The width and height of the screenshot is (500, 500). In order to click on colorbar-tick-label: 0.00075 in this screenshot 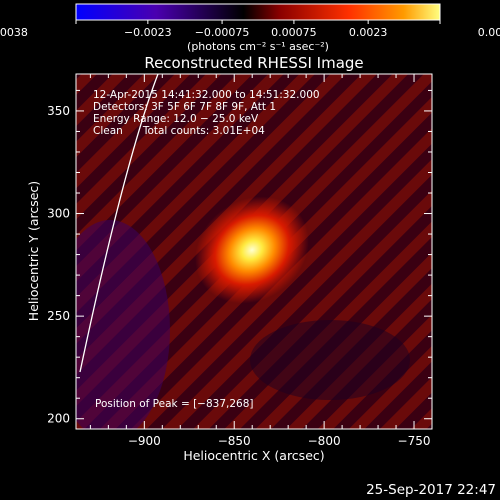, I will do `click(294, 32)`.